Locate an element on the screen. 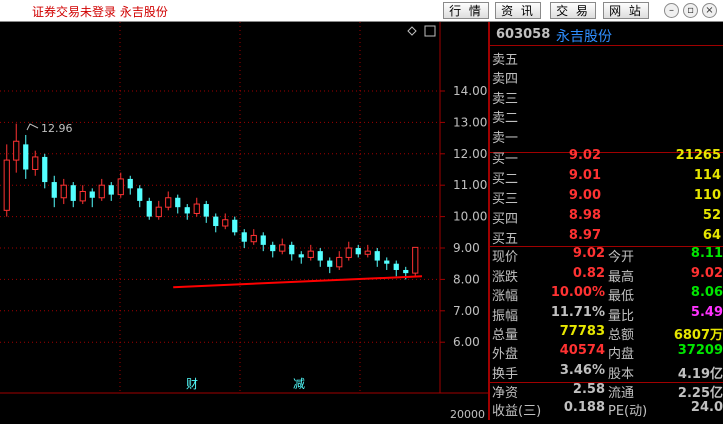  news-button: 资 讯 is located at coordinates (518, 10).